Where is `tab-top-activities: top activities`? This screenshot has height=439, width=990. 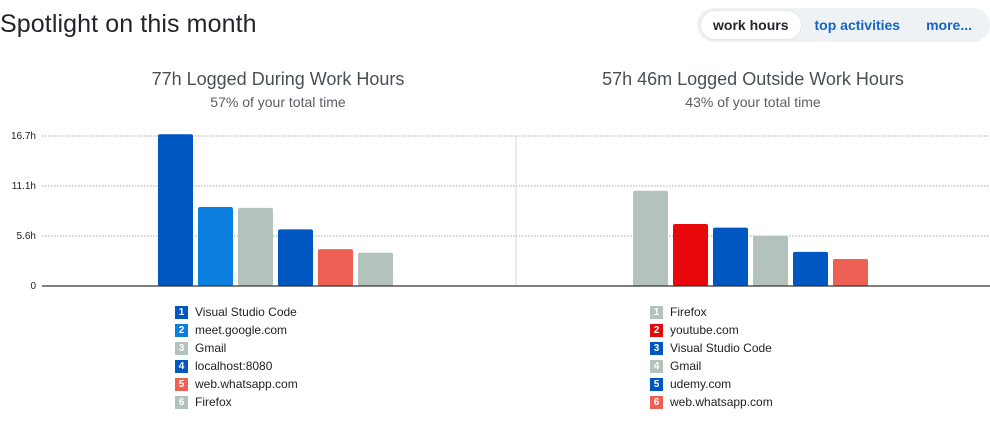 tab-top-activities: top activities is located at coordinates (857, 25).